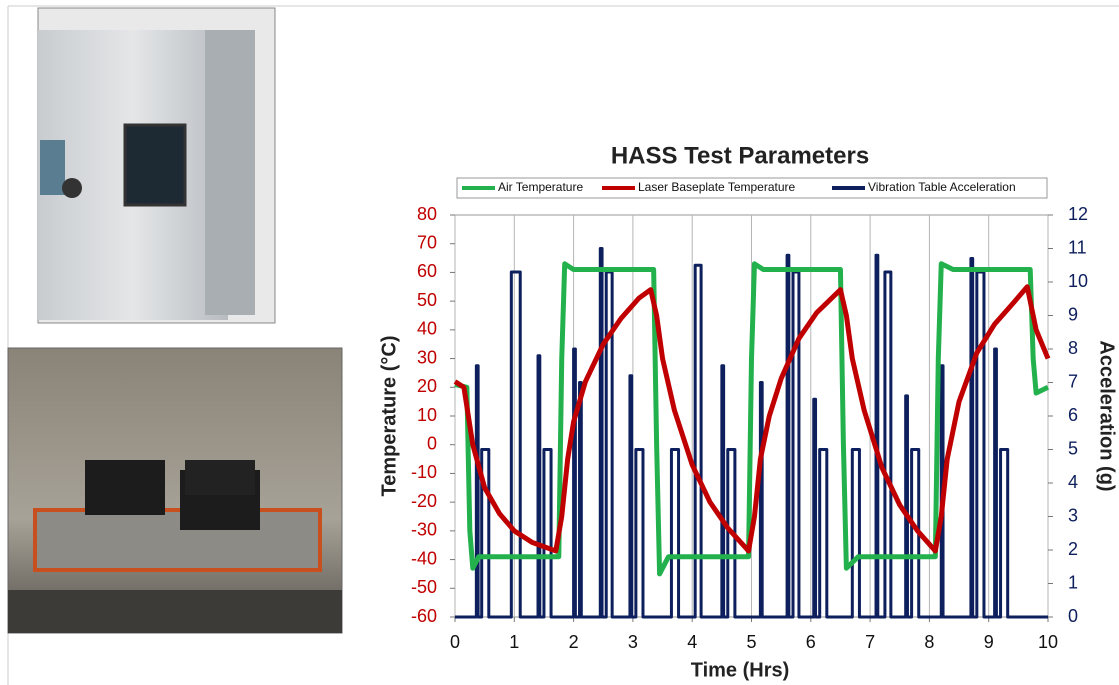 Image resolution: width=1119 pixels, height=685 pixels. I want to click on y2-tick-label: 12, so click(1078, 214).